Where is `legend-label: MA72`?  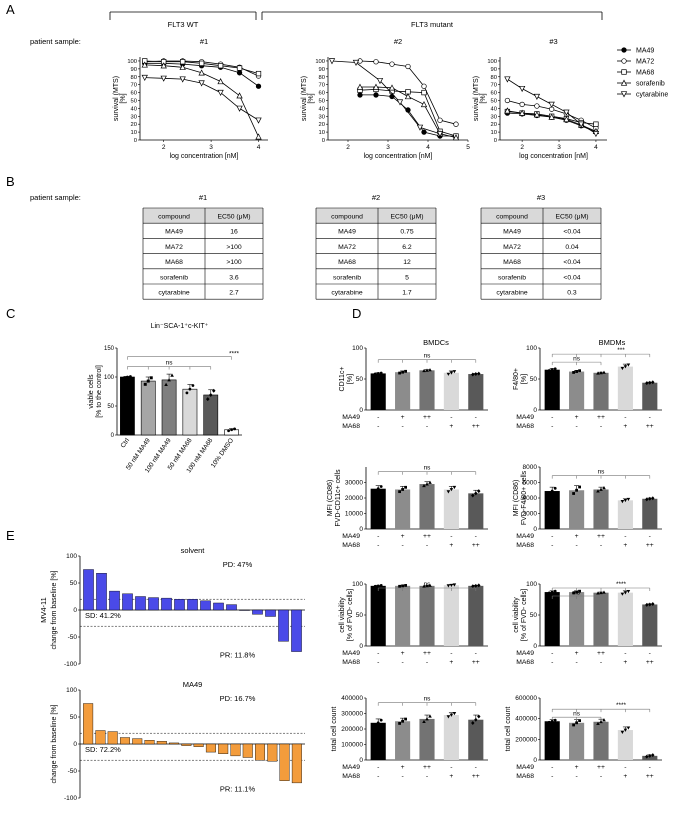 legend-label: MA72 is located at coordinates (645, 62).